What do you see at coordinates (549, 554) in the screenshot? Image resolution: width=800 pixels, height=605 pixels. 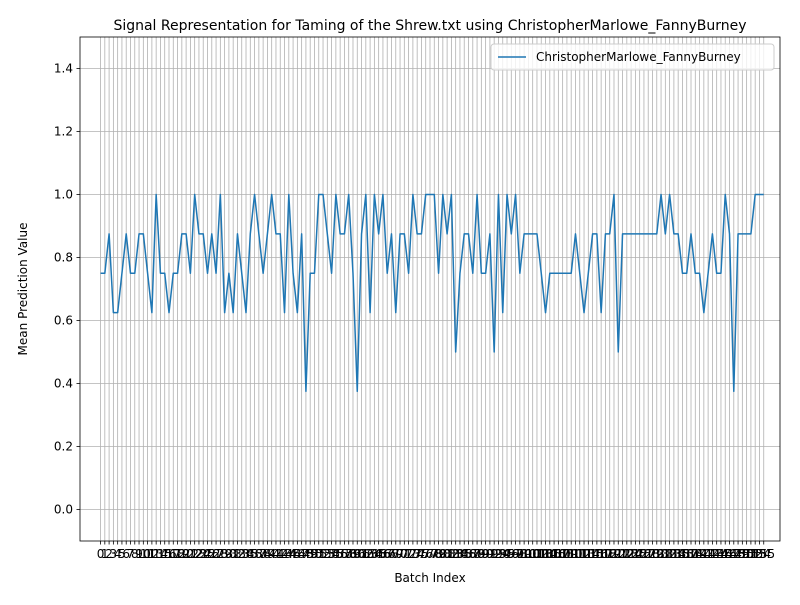 I see `x-tick-label: 105` at bounding box center [549, 554].